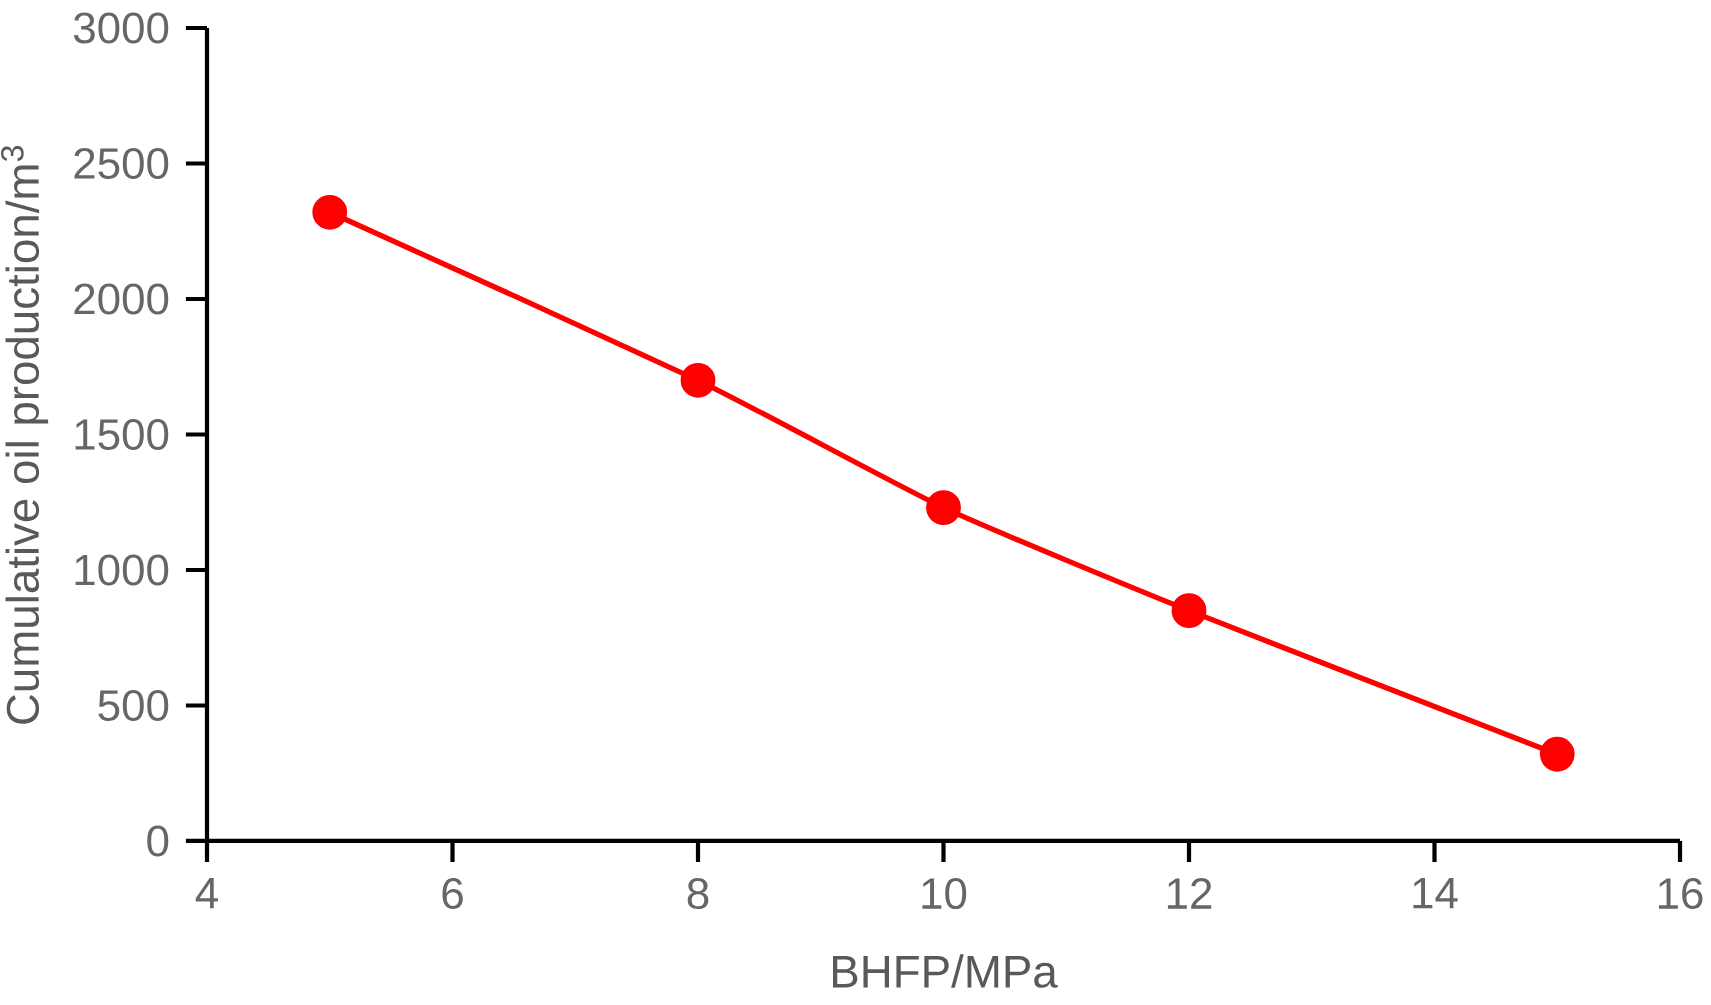 This screenshot has height=1005, width=1711. I want to click on y-tick-label: 1000, so click(122, 570).